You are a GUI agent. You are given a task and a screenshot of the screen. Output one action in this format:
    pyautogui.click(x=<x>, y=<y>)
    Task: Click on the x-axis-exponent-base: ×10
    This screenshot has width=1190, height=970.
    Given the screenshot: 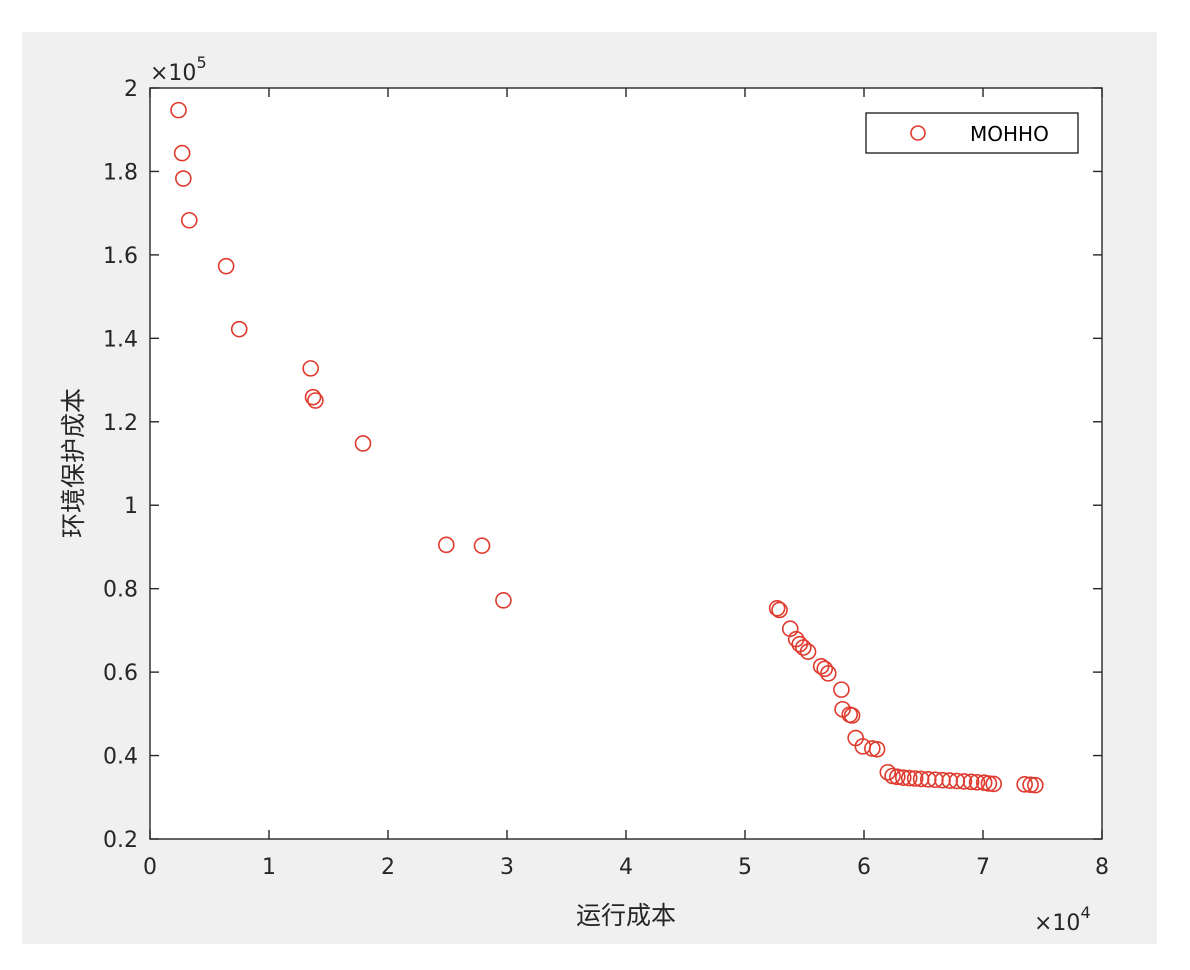 What is the action you would take?
    pyautogui.click(x=1057, y=923)
    